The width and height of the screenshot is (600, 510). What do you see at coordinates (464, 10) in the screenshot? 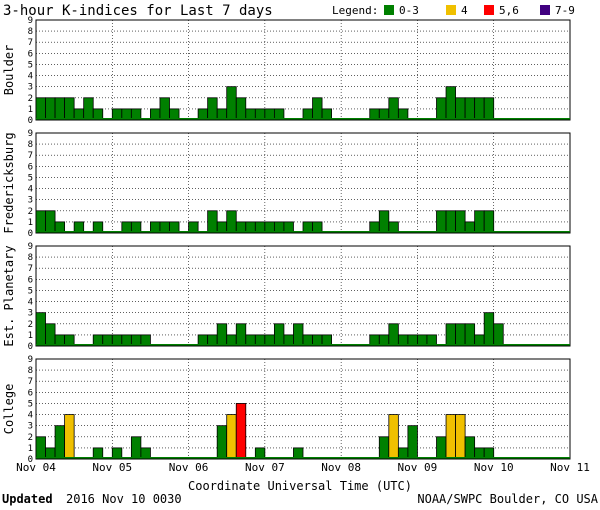
I see `legend-item-label-1: 4` at bounding box center [464, 10].